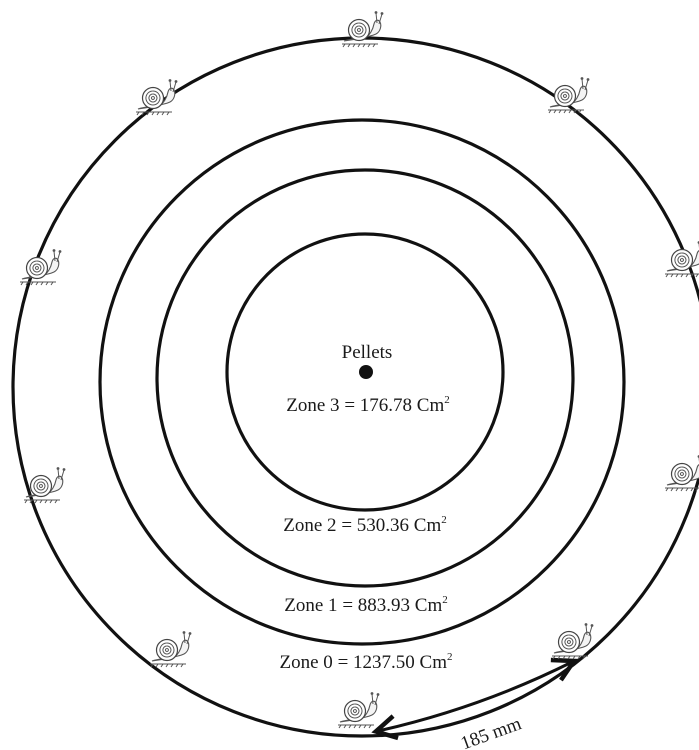 The height and width of the screenshot is (750, 699). What do you see at coordinates (475, 696) in the screenshot?
I see `distance-arrow` at bounding box center [475, 696].